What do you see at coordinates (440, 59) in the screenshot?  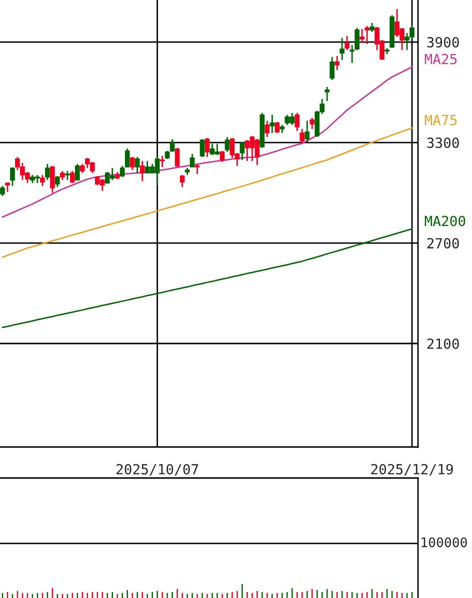 I see `series-label: MA25` at bounding box center [440, 59].